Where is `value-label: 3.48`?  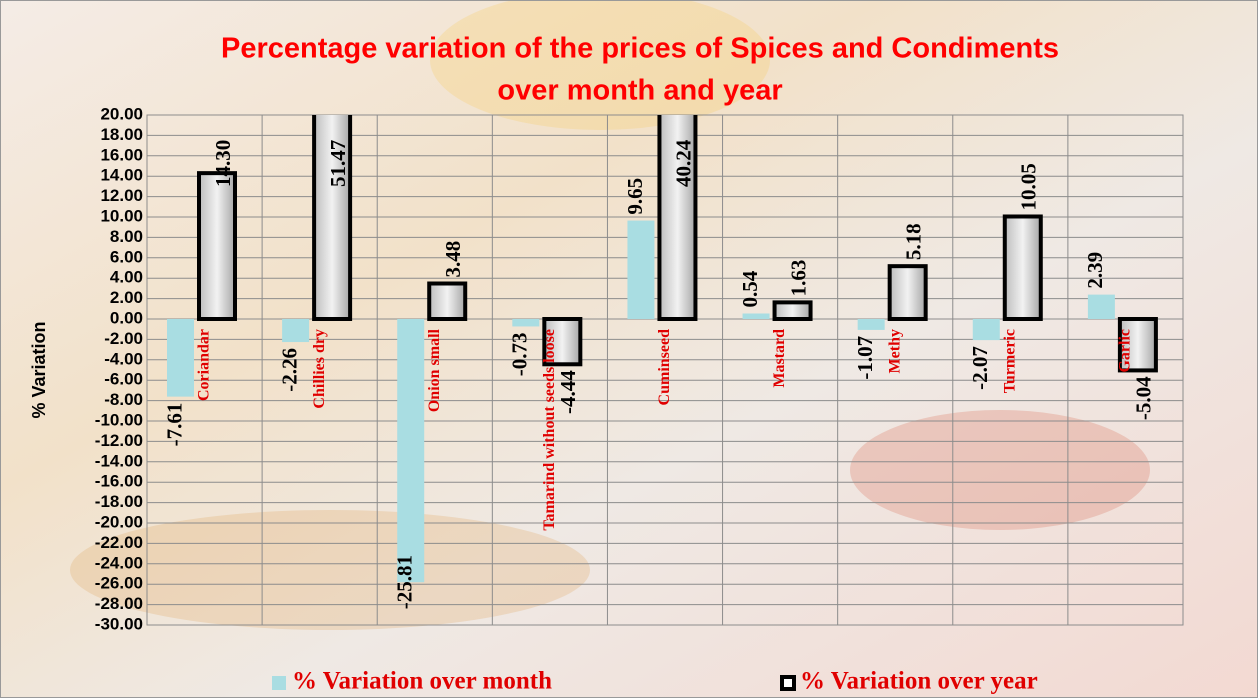
value-label: 3.48 is located at coordinates (453, 259).